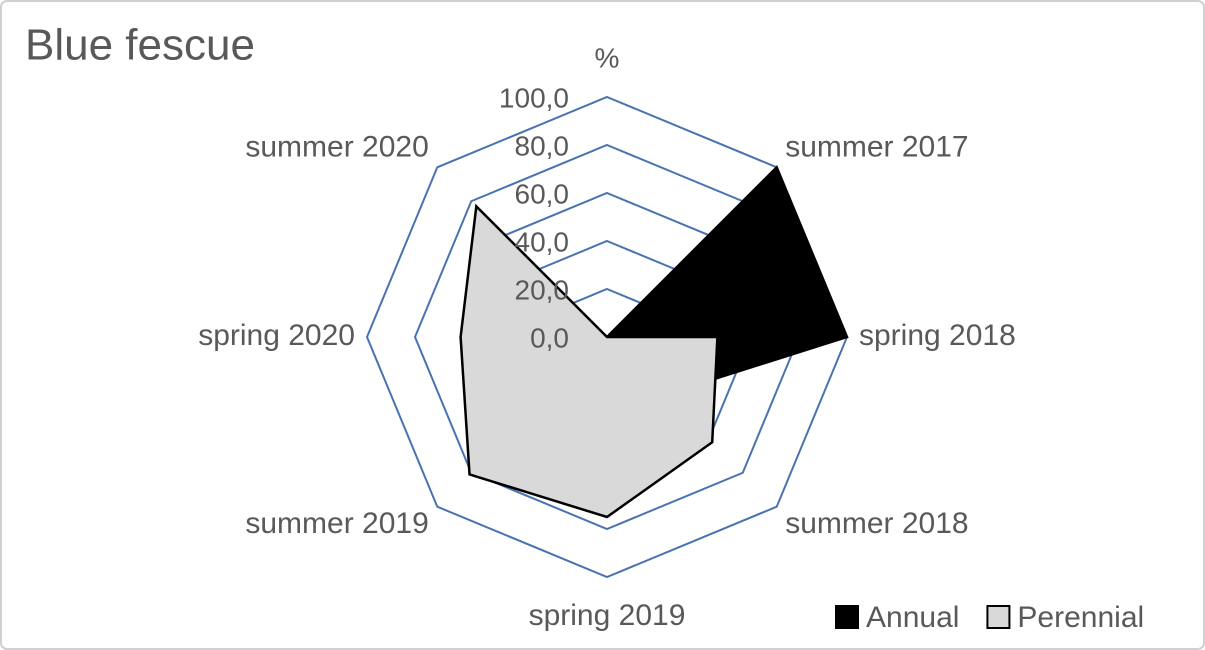 The height and width of the screenshot is (650, 1205). Describe the element at coordinates (336, 147) in the screenshot. I see `category-label: summer 2020` at that location.